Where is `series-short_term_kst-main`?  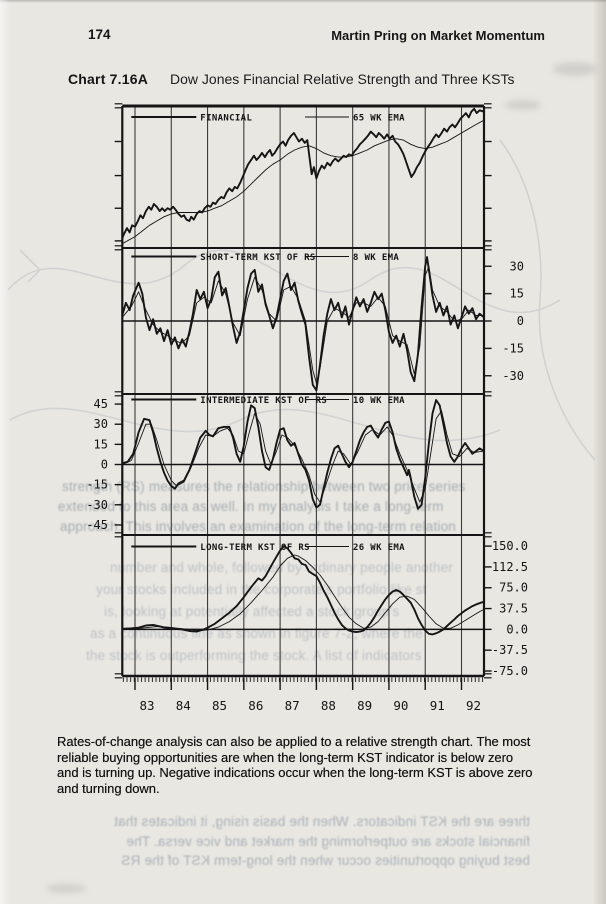 series-short_term_kst-main is located at coordinates (303, 324).